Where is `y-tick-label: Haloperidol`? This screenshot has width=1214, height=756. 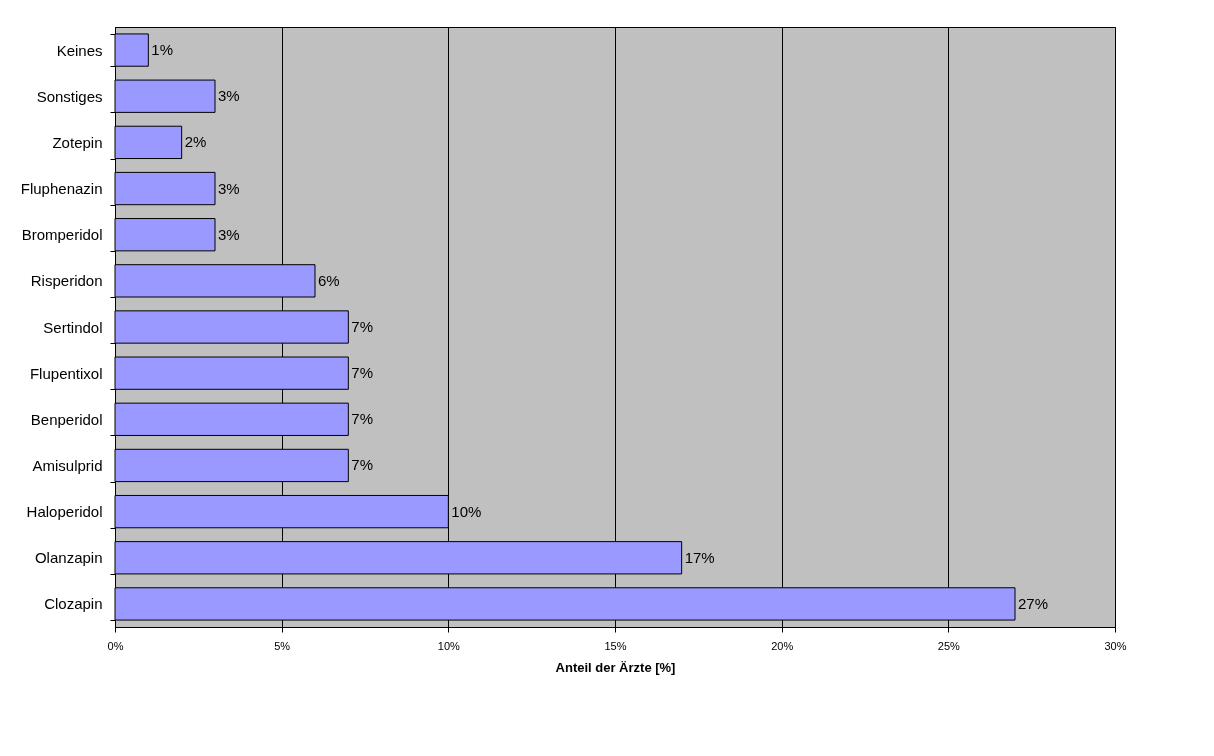 y-tick-label: Haloperidol is located at coordinates (64, 512).